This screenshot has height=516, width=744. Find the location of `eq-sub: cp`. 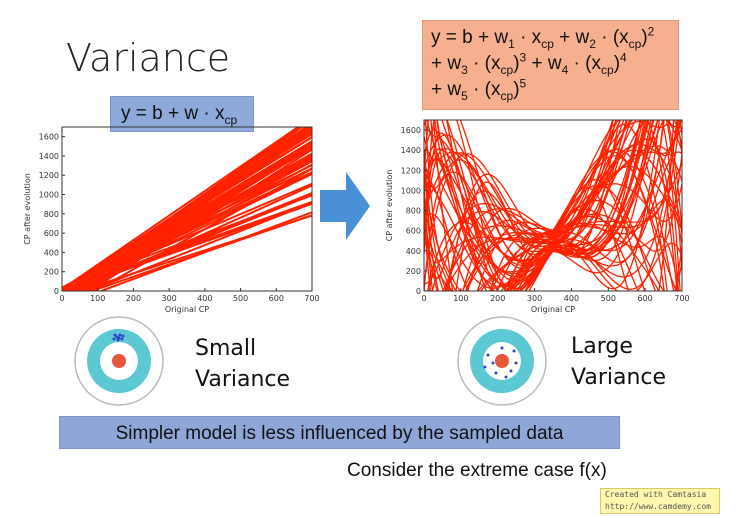

eq-sub: cp is located at coordinates (231, 119).